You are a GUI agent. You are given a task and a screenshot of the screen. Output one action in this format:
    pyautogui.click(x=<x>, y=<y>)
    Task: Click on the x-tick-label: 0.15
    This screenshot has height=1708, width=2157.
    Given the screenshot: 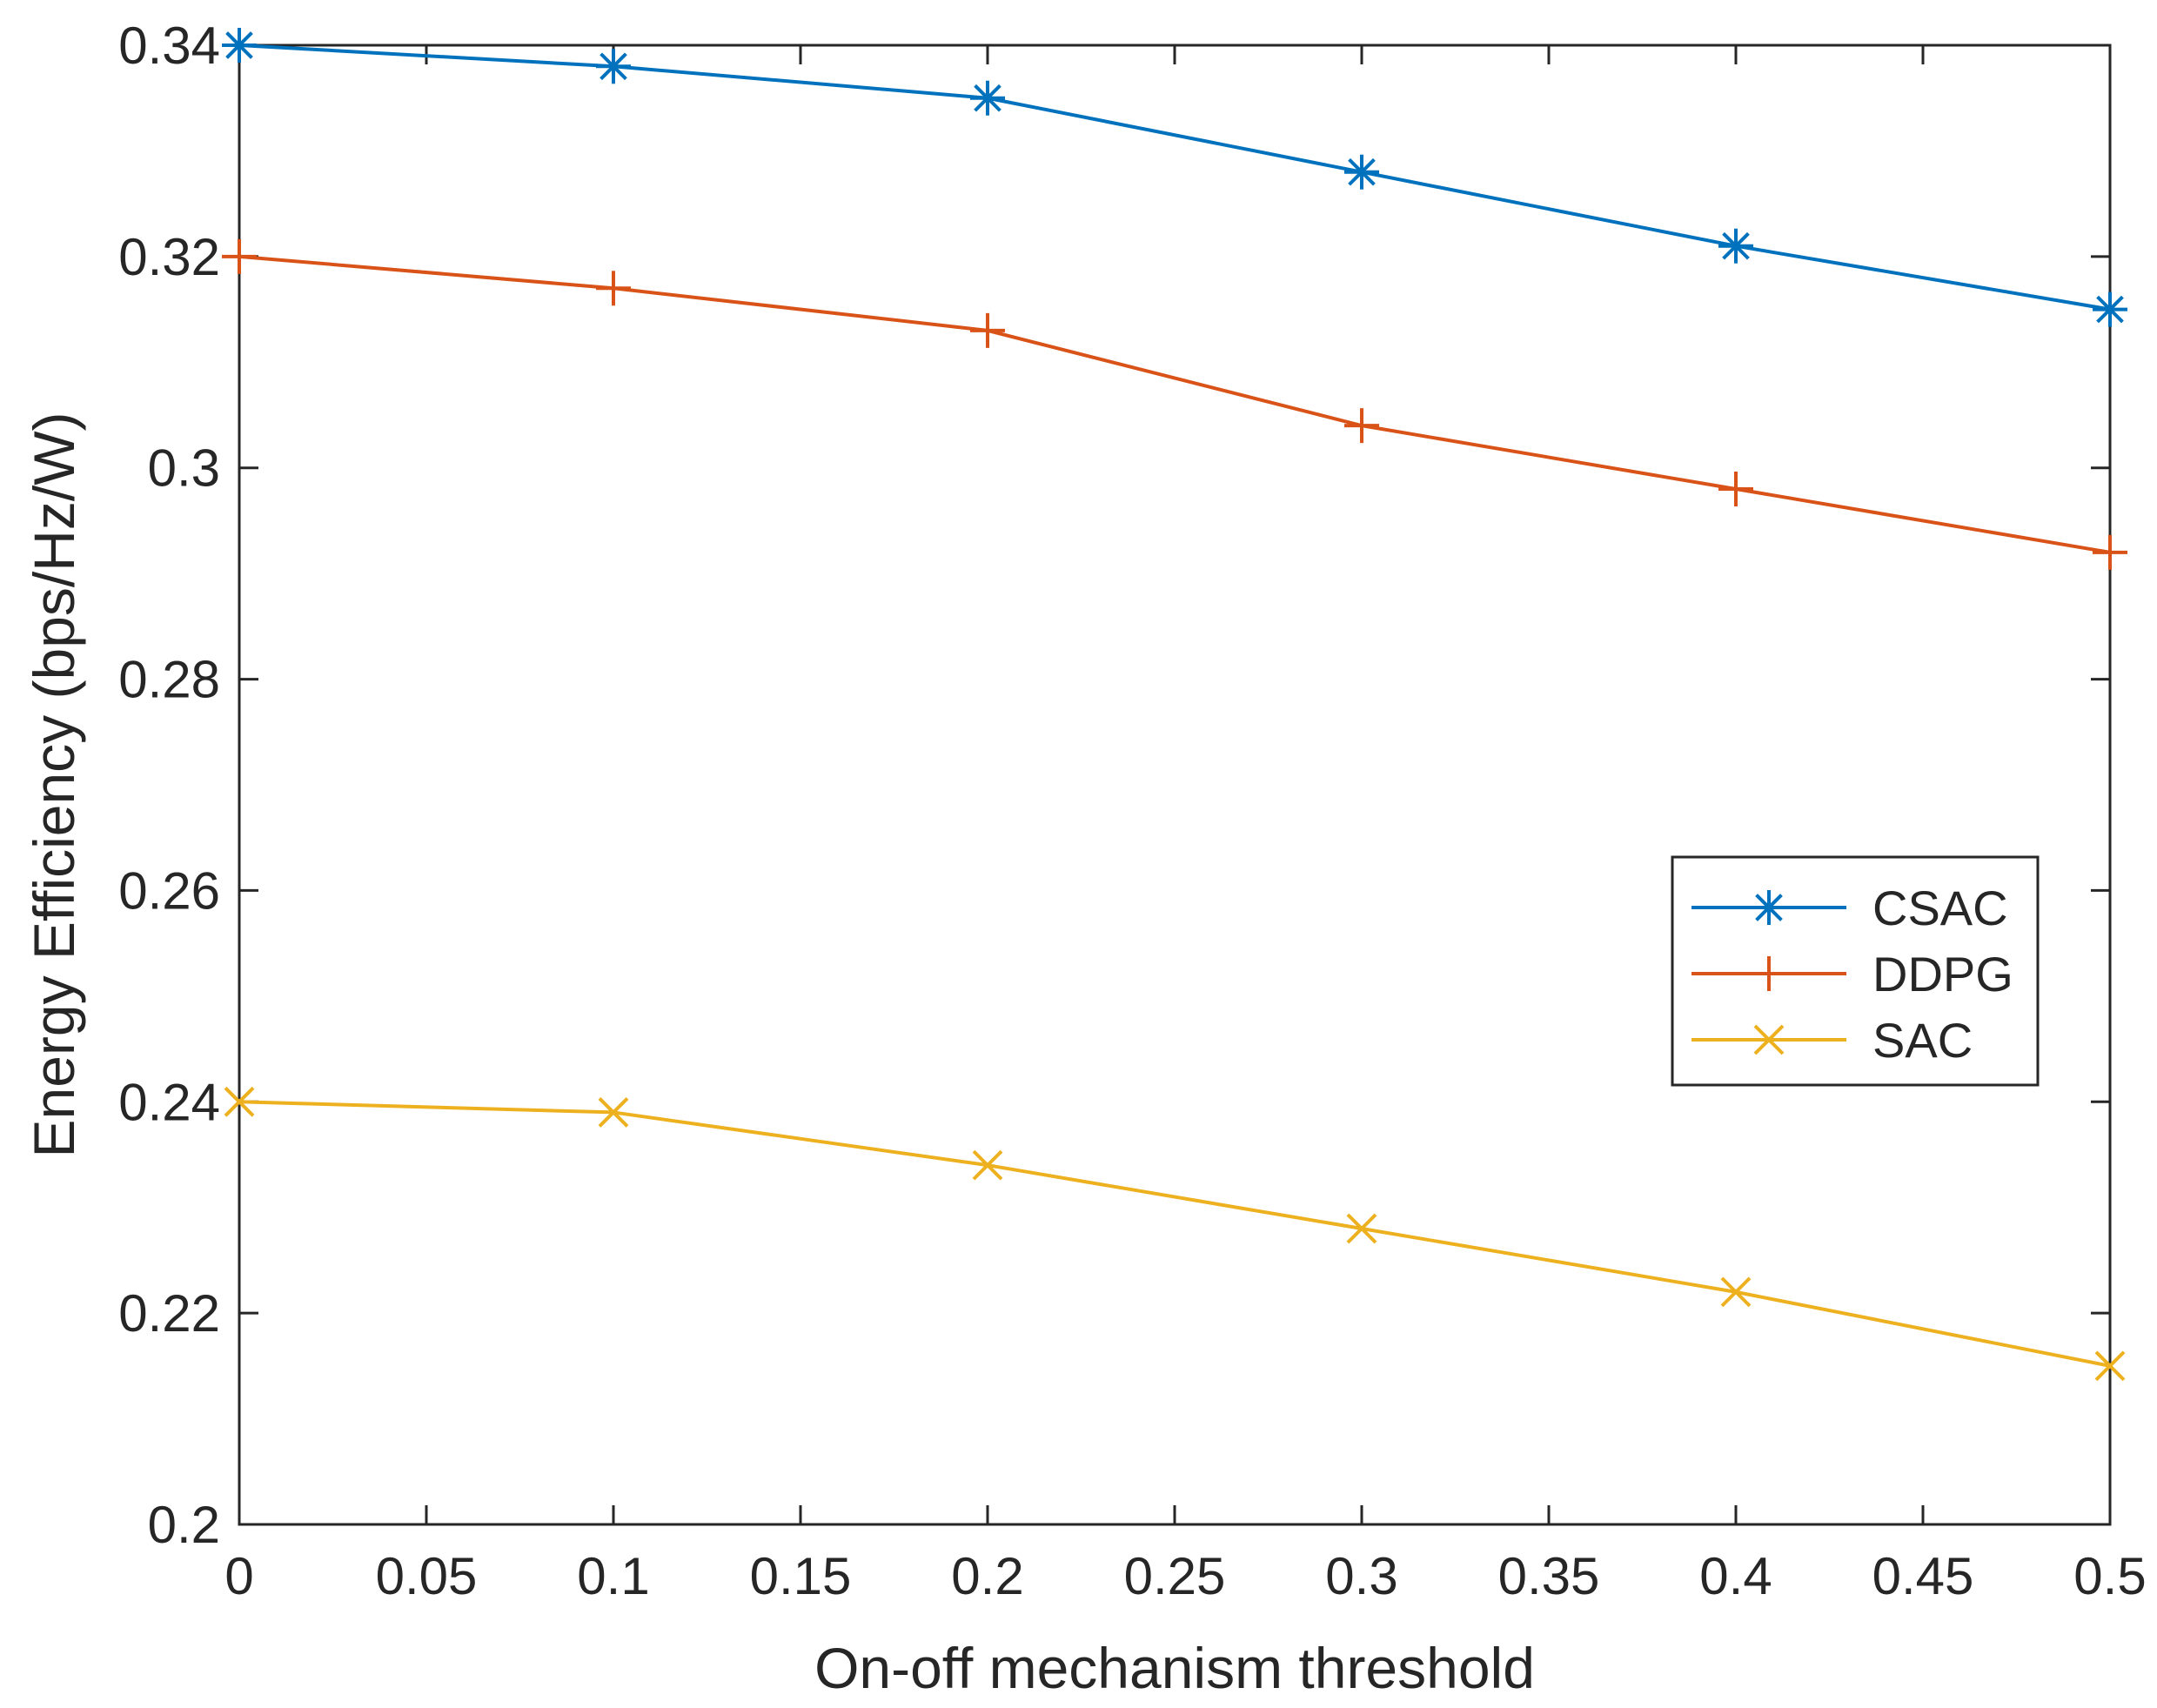 What is the action you would take?
    pyautogui.click(x=801, y=1576)
    